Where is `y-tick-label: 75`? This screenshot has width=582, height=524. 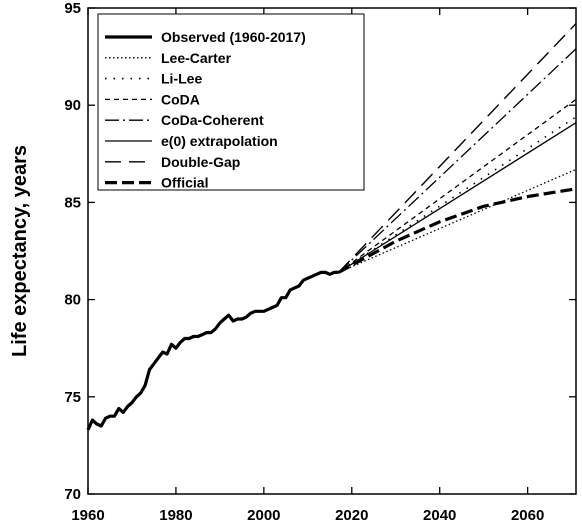
y-tick-label: 75 is located at coordinates (72, 397).